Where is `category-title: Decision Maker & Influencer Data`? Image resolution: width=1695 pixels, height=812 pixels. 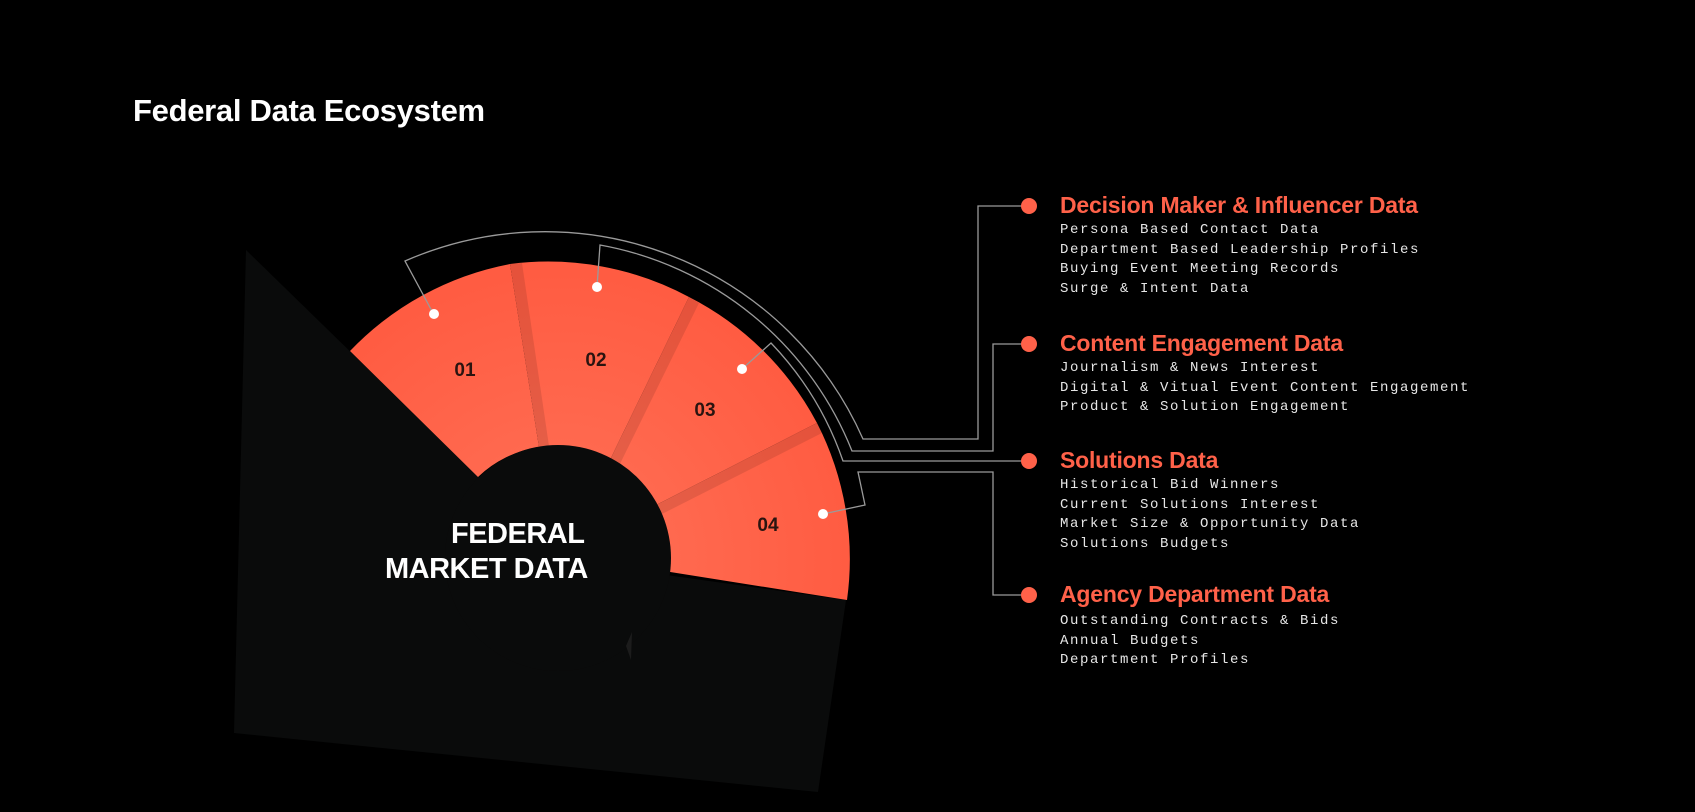 category-title: Decision Maker & Influencer Data is located at coordinates (1239, 205).